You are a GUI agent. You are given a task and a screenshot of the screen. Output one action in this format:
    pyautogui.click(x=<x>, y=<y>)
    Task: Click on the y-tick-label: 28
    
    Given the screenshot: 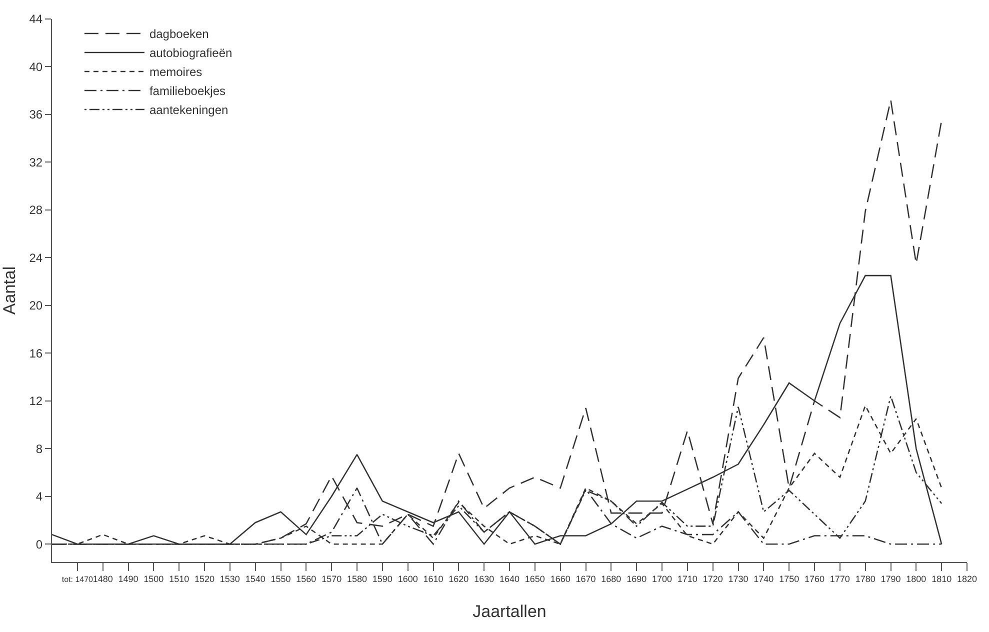 What is the action you would take?
    pyautogui.click(x=36, y=210)
    